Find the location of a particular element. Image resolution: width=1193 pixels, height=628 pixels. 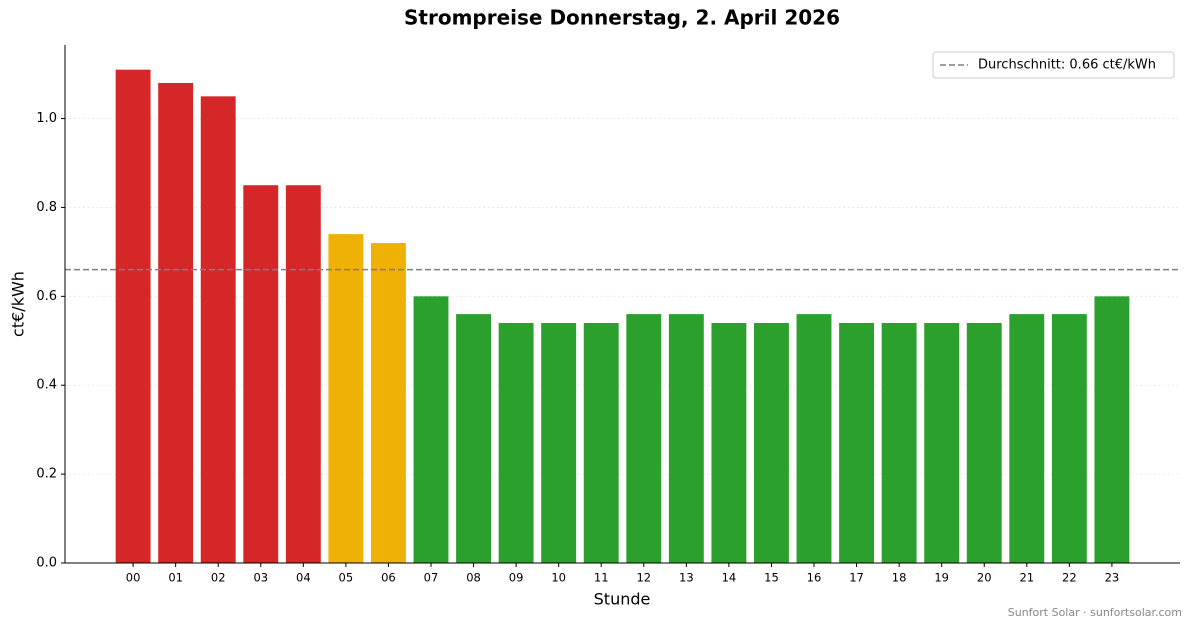

y-tick-label: 0.8 is located at coordinates (46, 207).